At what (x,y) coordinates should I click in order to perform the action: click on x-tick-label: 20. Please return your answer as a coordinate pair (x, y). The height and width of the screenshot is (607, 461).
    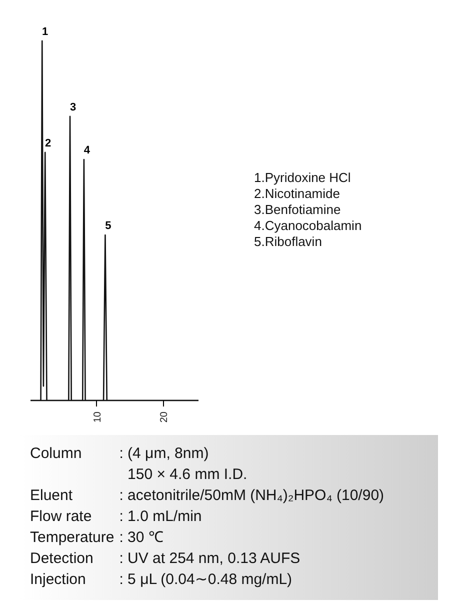
    Looking at the image, I should click on (164, 417).